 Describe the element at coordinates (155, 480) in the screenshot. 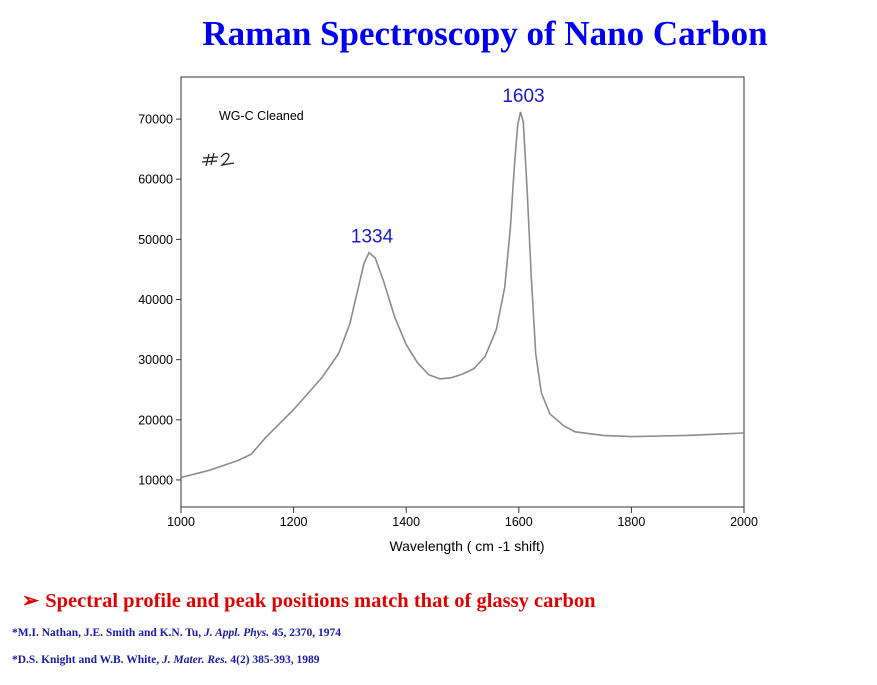

I see `y-tick-label: 10000` at that location.